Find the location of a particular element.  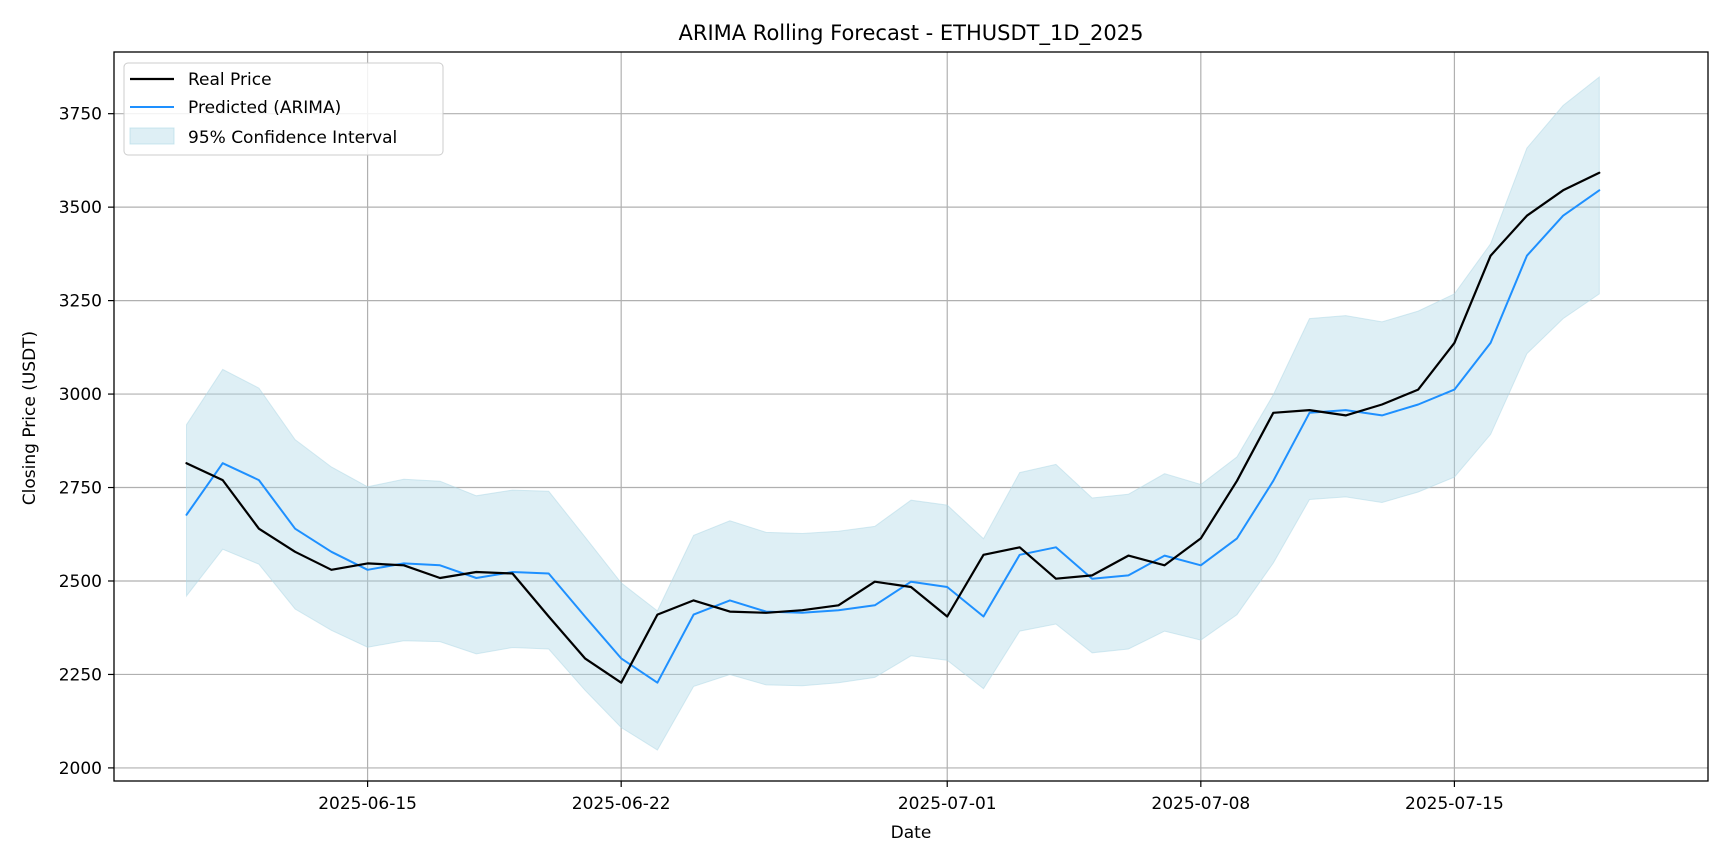

legend-label-real-price: Real Price is located at coordinates (230, 80).